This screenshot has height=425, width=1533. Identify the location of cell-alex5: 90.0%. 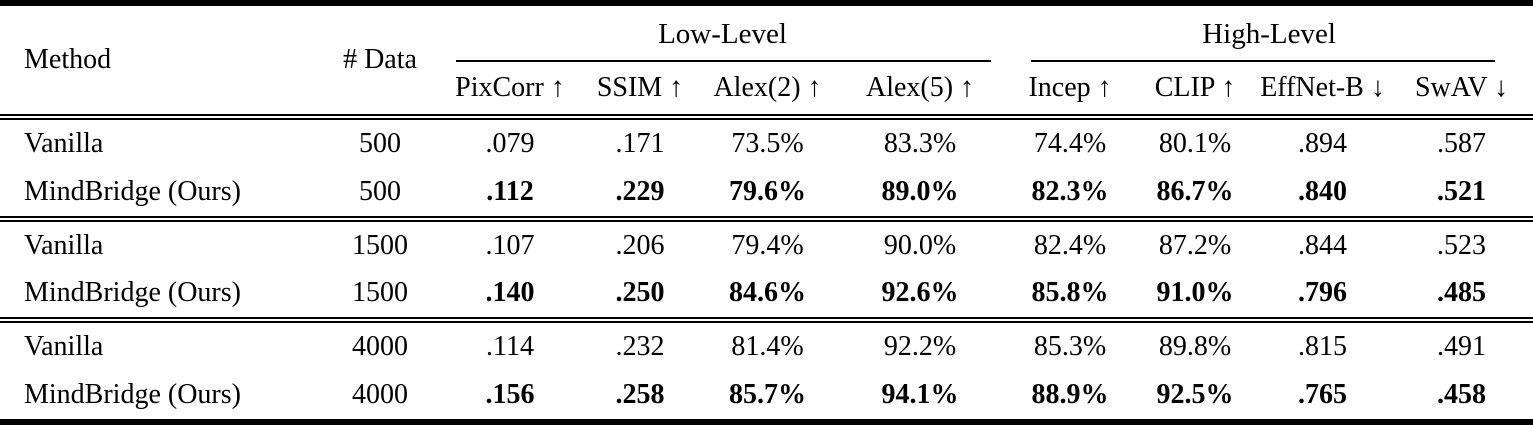
(920, 245).